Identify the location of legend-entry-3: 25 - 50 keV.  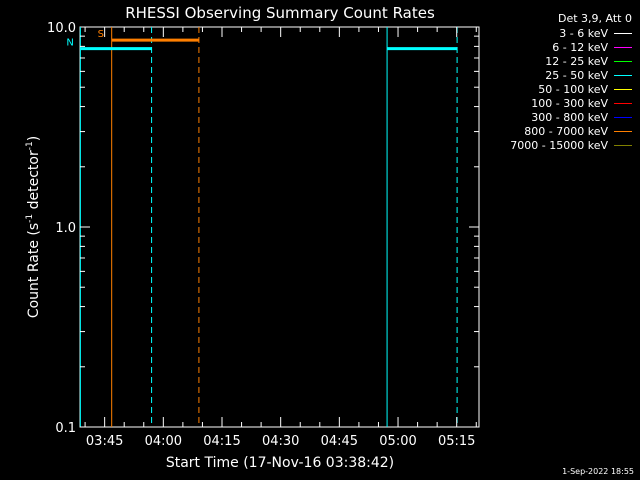
(547, 75).